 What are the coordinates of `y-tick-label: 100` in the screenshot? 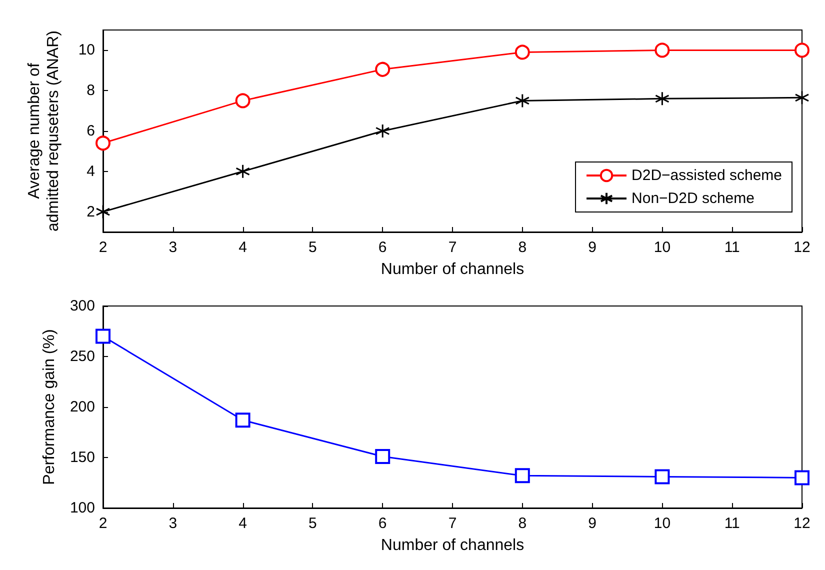 It's located at (82, 508).